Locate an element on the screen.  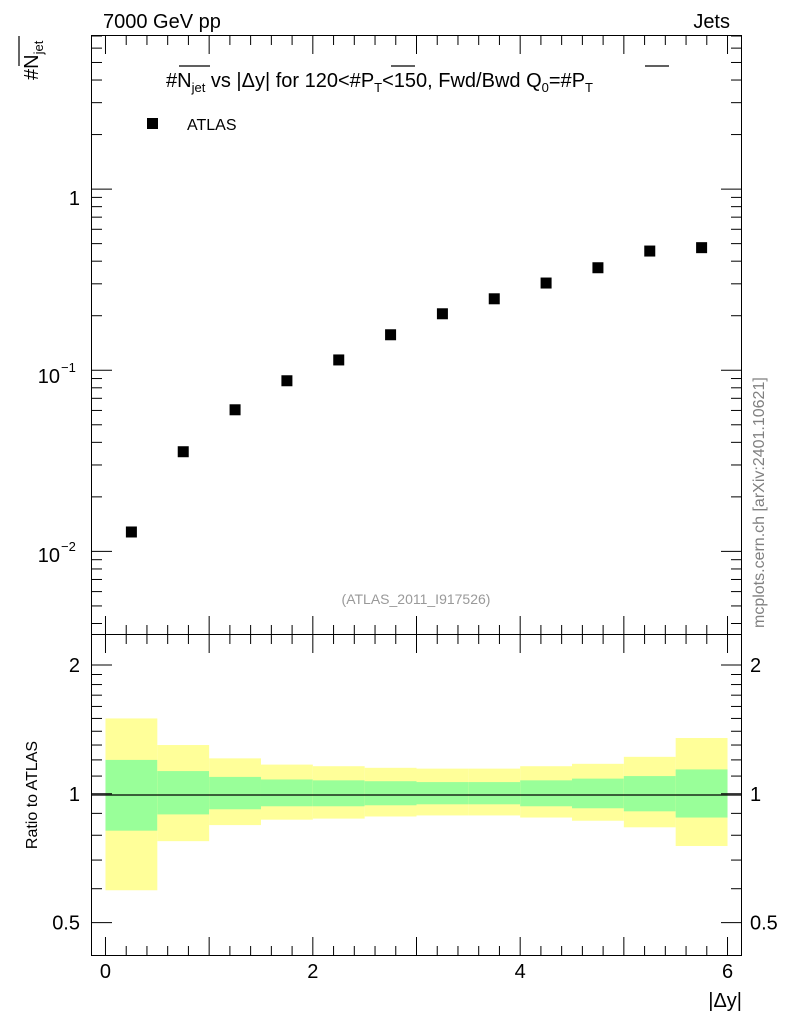
ratio-tick-label-right: 2 is located at coordinates (755, 666).